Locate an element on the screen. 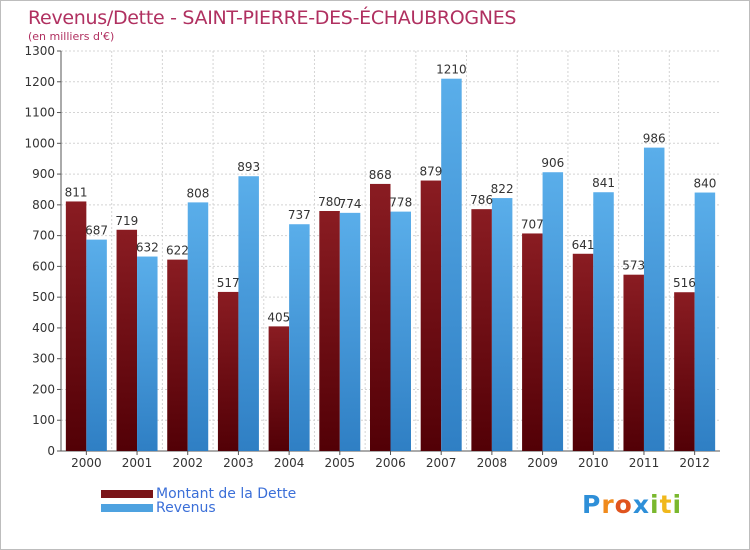 The image size is (750, 550). data-label: 719 is located at coordinates (126, 221).